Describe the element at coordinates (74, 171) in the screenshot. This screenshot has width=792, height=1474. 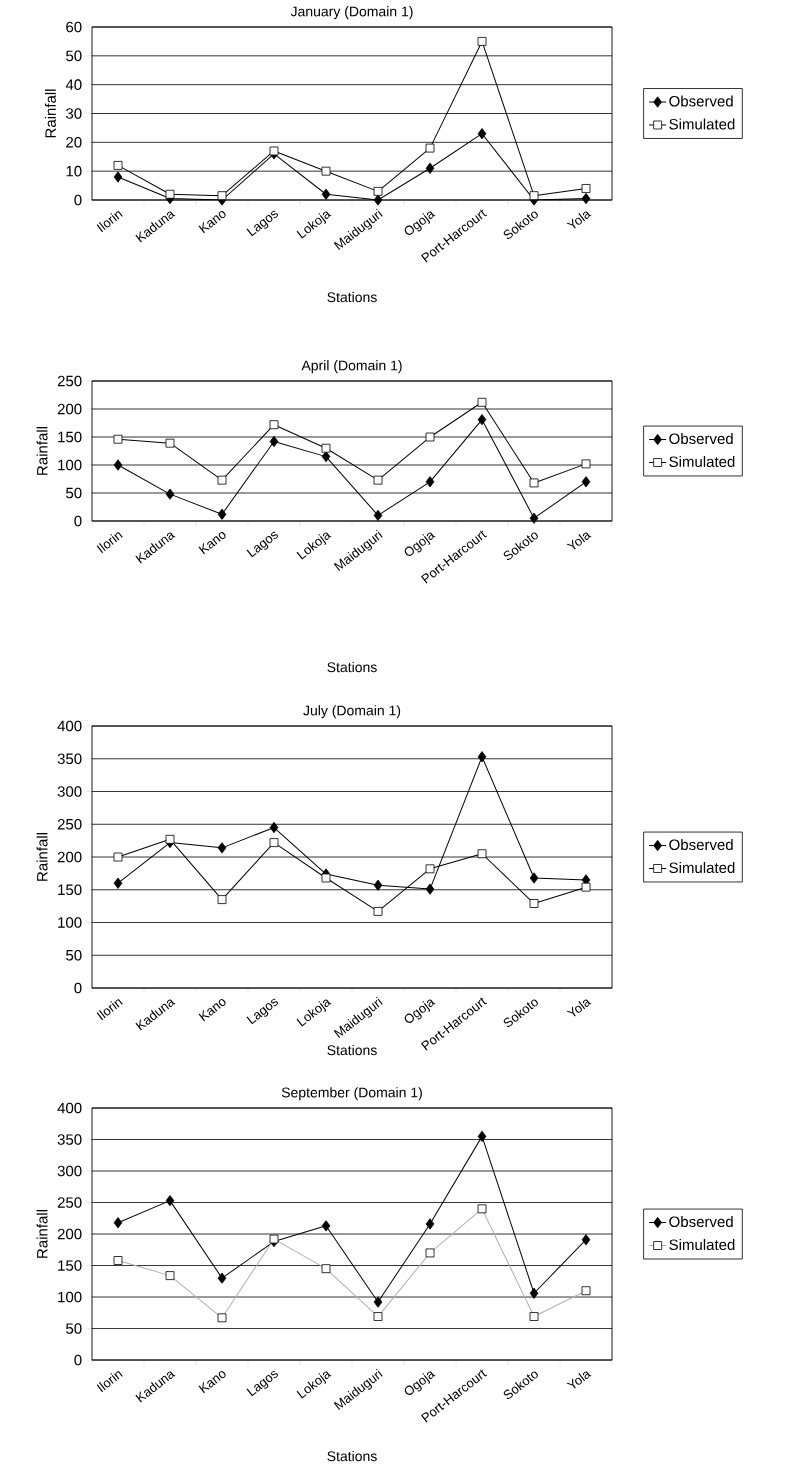
I see `y-tick-label: 10` at that location.